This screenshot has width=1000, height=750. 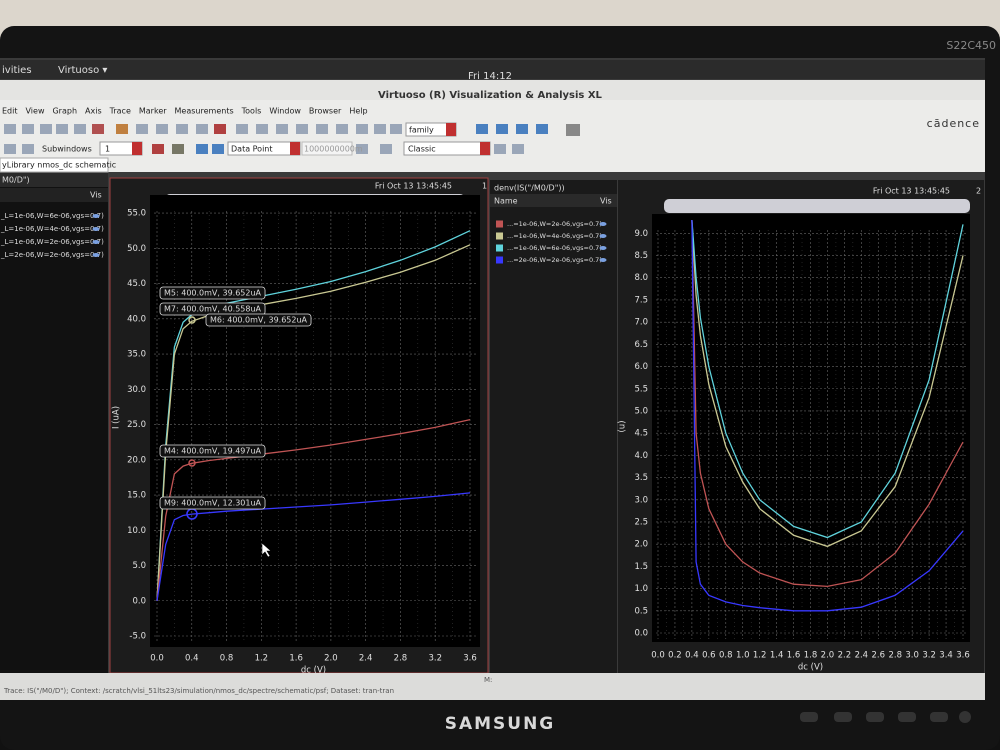 What do you see at coordinates (641, 545) in the screenshot?
I see `y-tick-label: 2.0` at bounding box center [641, 545].